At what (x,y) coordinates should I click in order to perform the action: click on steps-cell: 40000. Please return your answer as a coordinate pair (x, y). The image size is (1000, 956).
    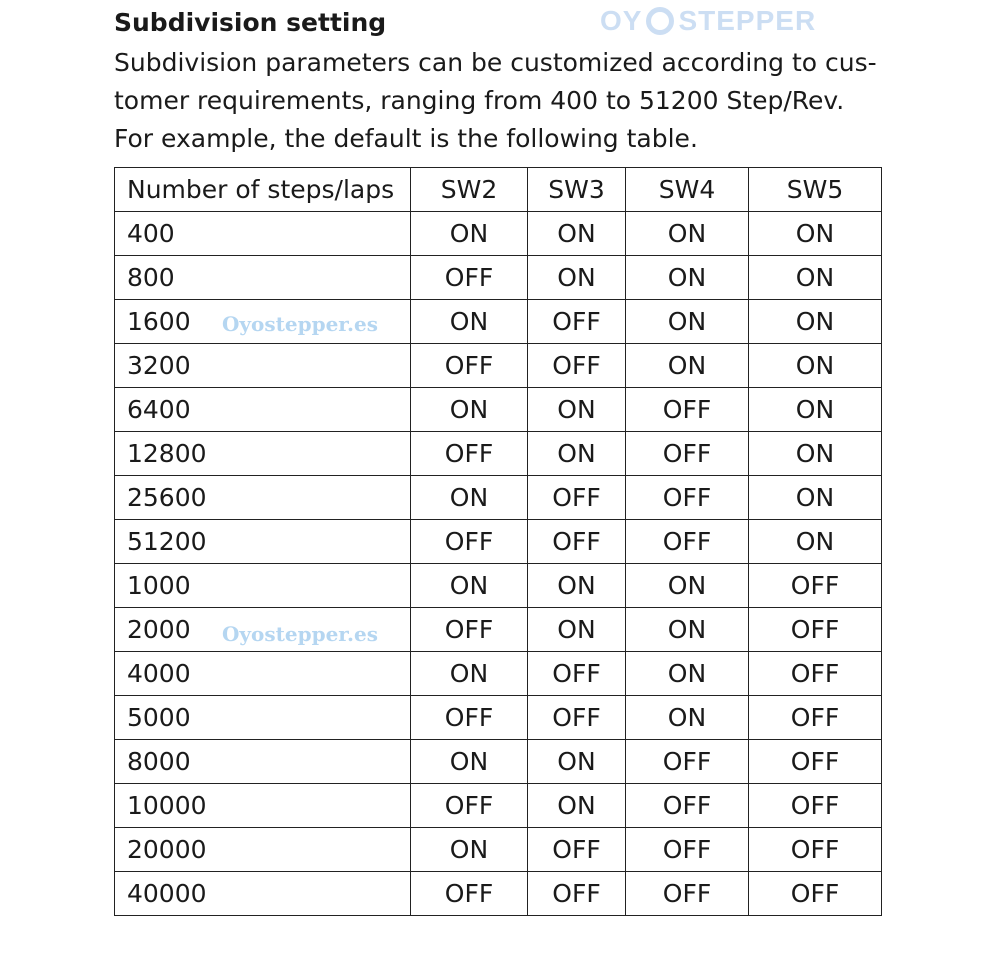
    Looking at the image, I should click on (262, 893).